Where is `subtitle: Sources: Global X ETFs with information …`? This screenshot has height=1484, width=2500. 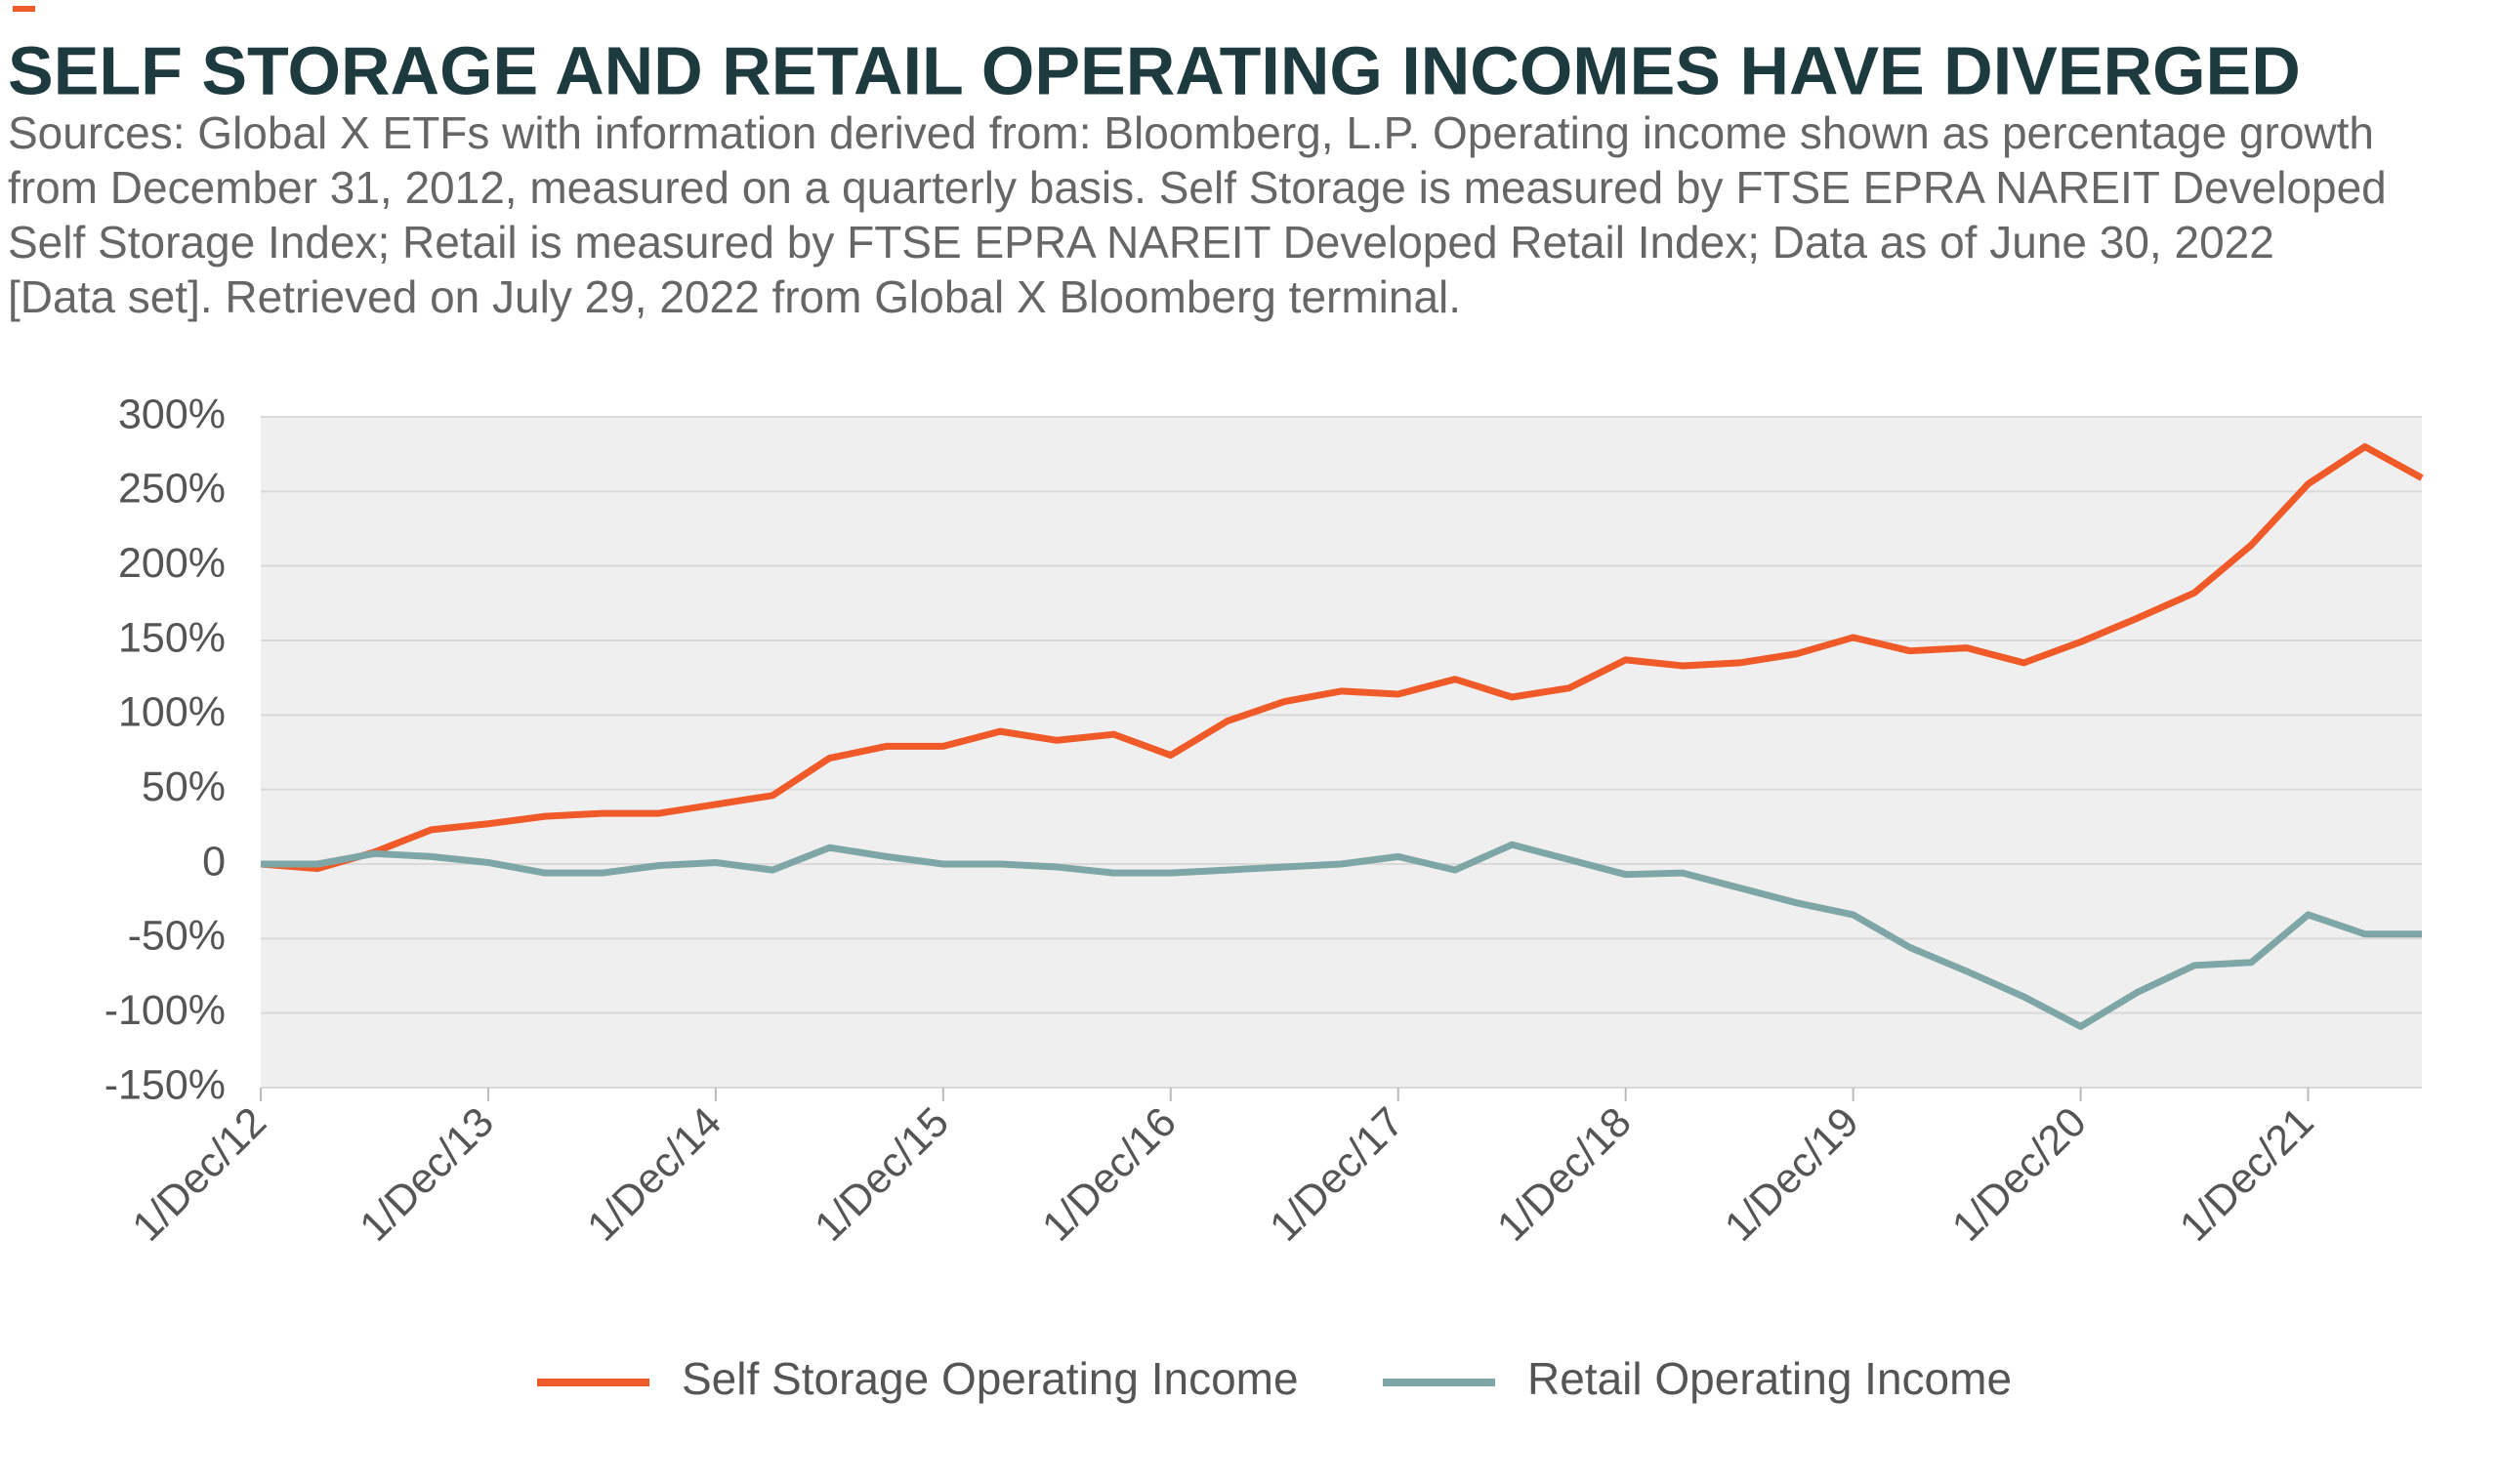
subtitle: Sources: Global X ETFs with information … is located at coordinates (1191, 132).